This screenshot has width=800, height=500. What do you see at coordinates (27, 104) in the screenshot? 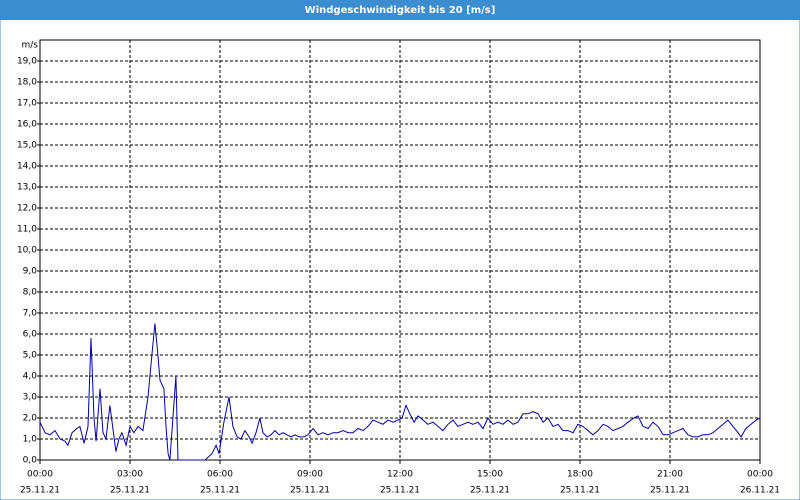
I see `y-tick-label: 17,0` at bounding box center [27, 104].